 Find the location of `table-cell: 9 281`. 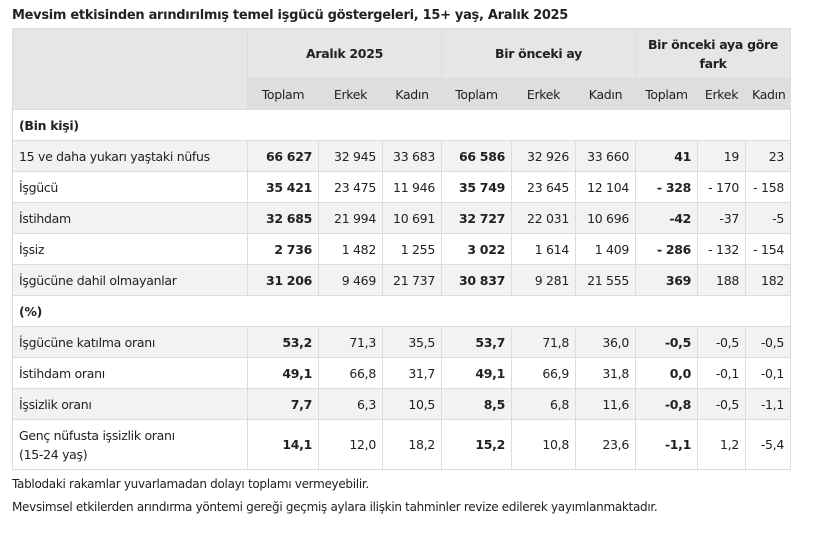

table-cell: 9 281 is located at coordinates (543, 280).